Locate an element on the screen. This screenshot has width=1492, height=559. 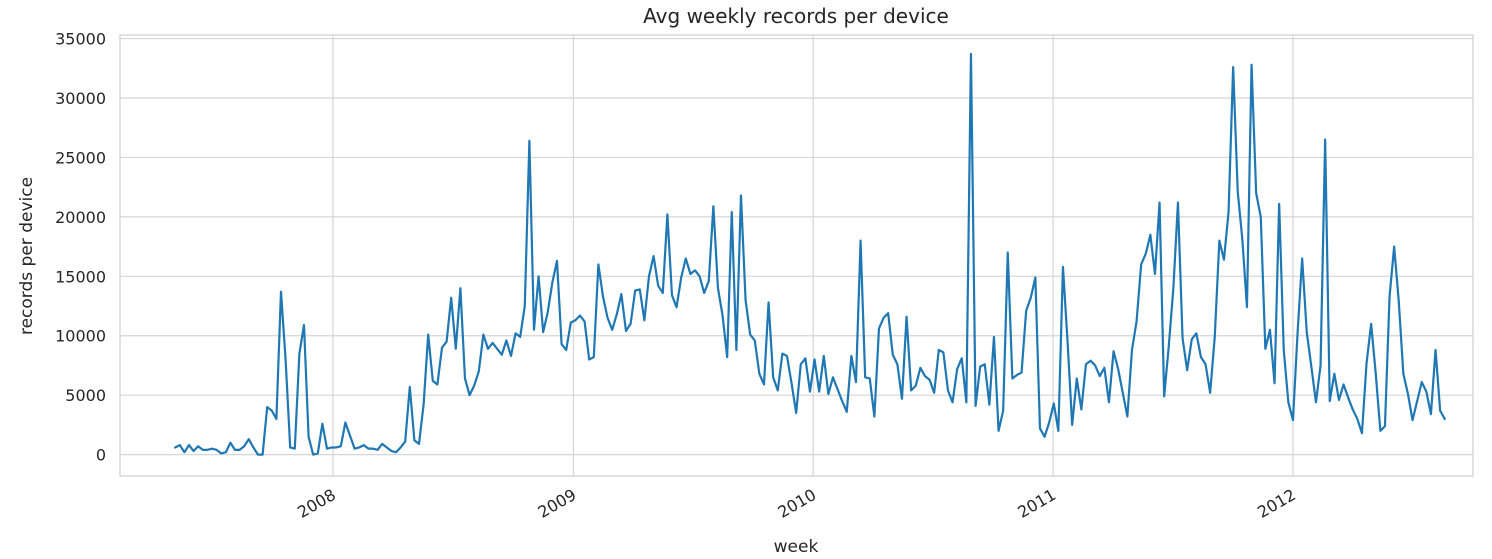
y-tick-label: 5000 is located at coordinates (85, 395).